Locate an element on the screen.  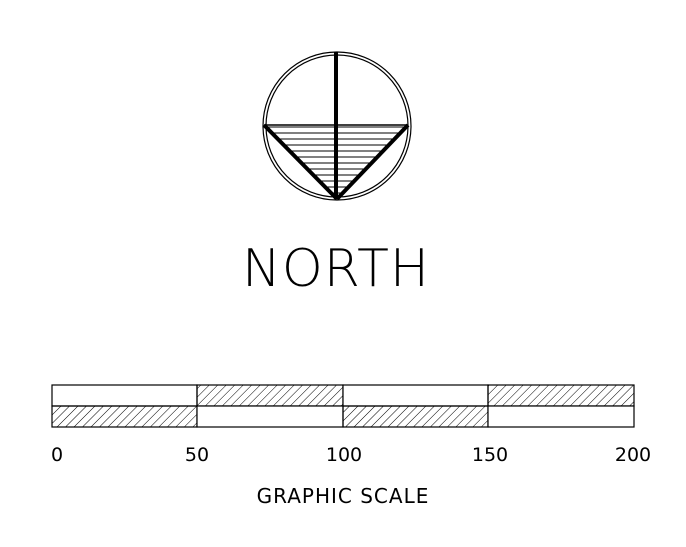
north-label: NORTH is located at coordinates (336, 269).